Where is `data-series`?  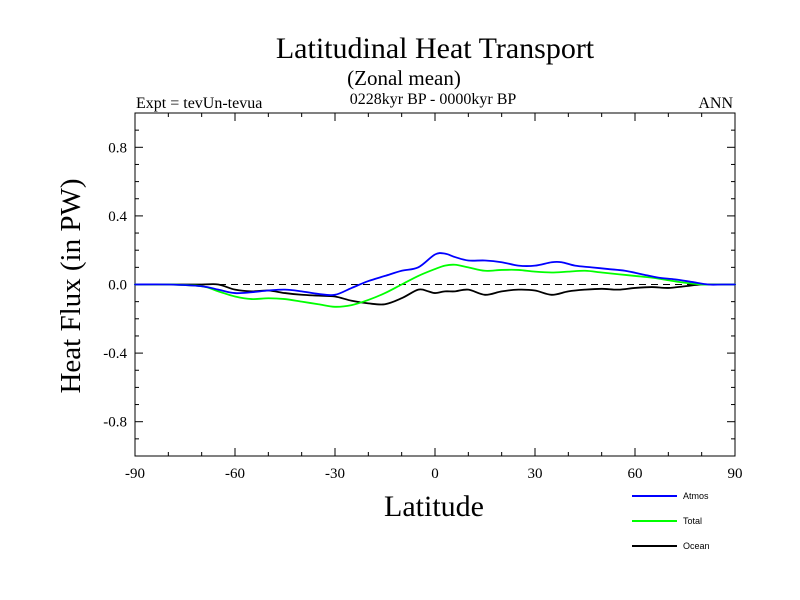
data-series is located at coordinates (435, 280).